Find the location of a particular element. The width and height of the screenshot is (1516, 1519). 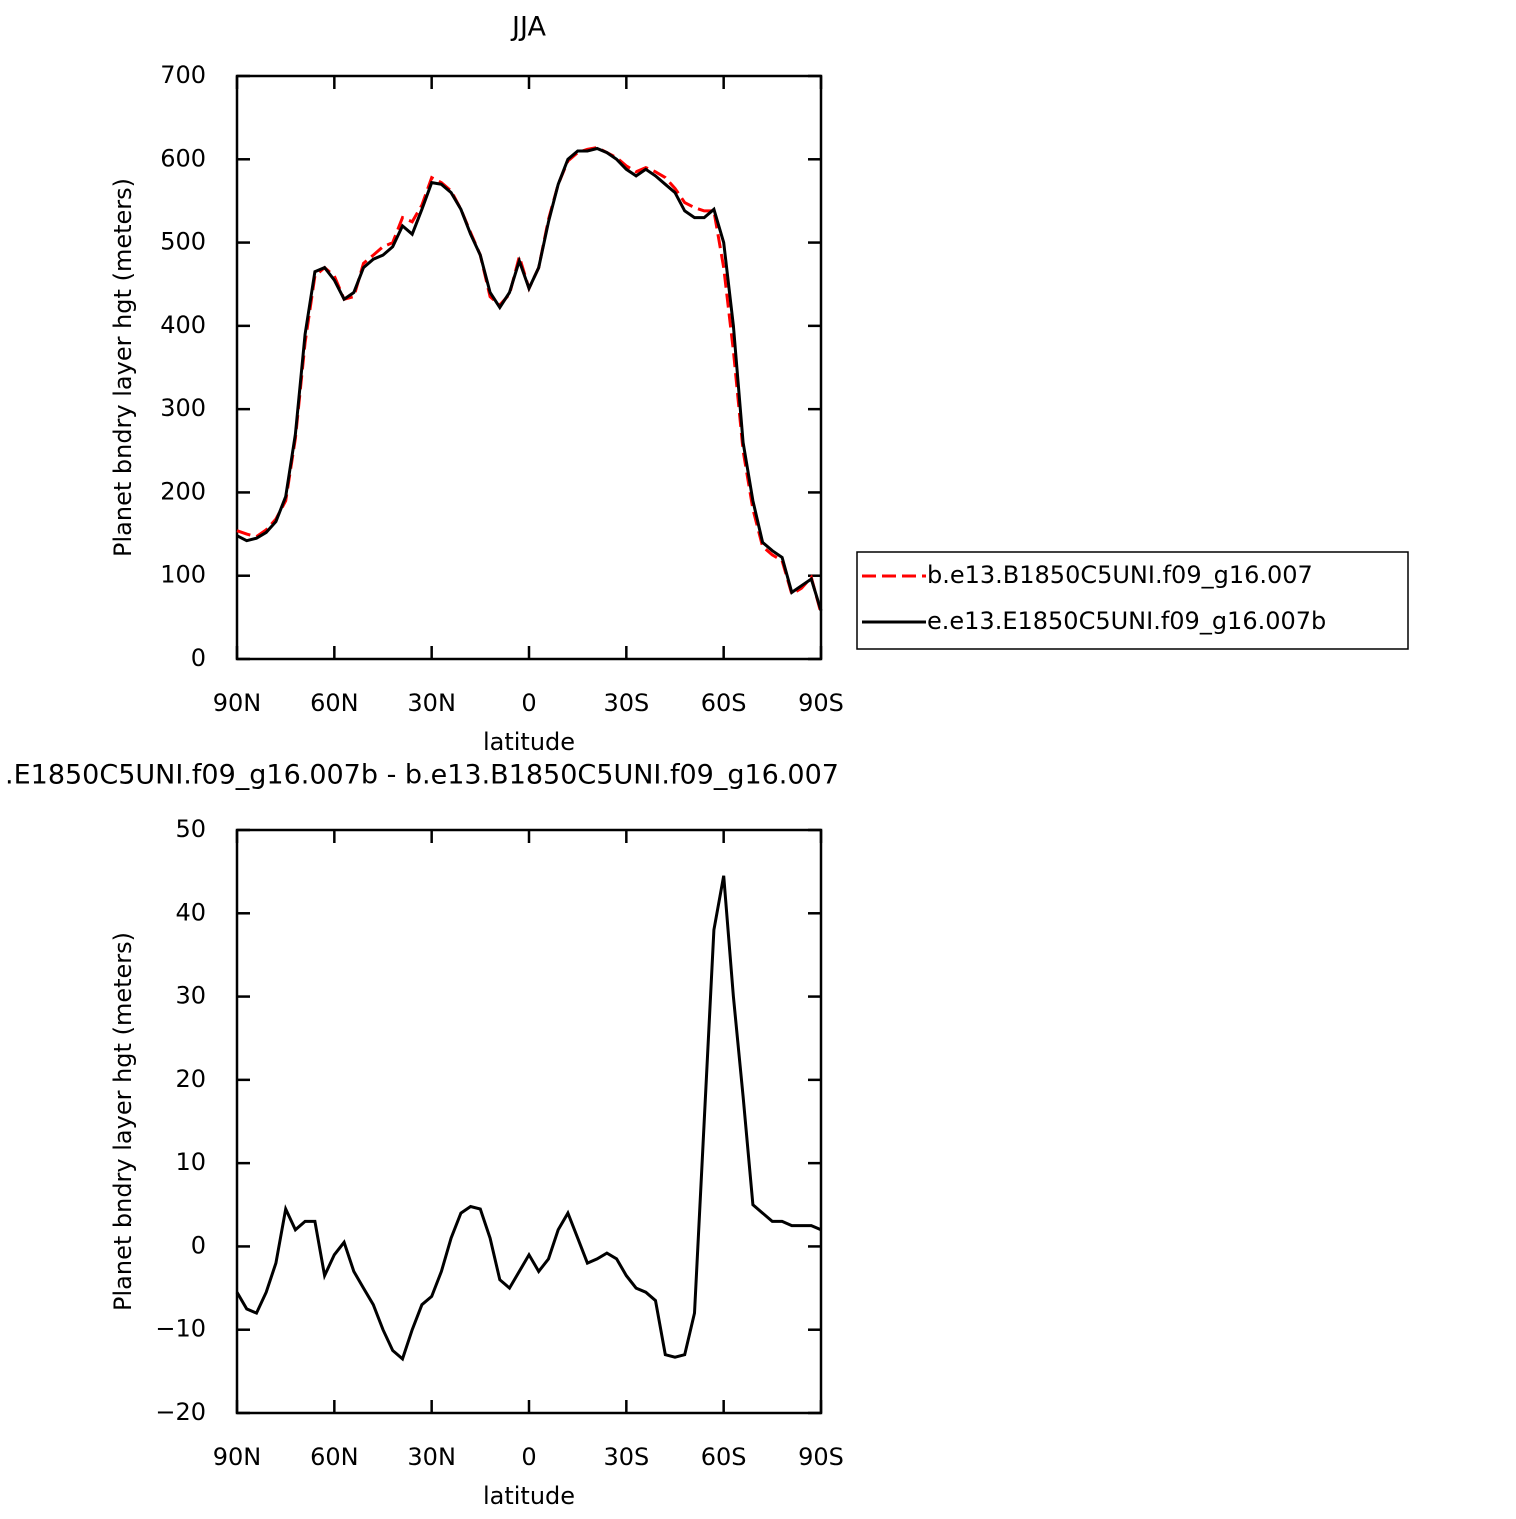

legend-box is located at coordinates (1132, 600).